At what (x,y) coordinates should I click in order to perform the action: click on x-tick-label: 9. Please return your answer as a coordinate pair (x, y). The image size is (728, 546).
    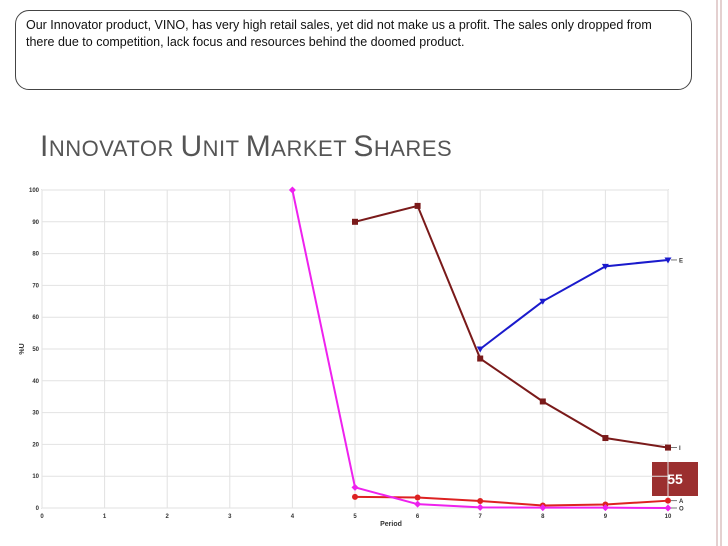
    Looking at the image, I should click on (606, 517).